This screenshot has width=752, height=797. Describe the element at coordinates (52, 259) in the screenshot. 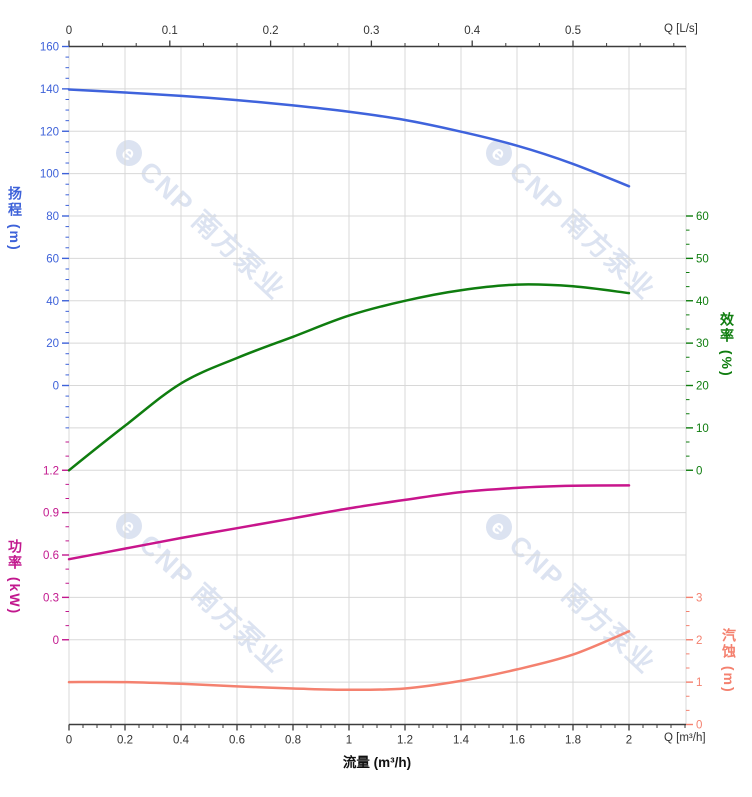

I see `head-tick-label: 60` at that location.